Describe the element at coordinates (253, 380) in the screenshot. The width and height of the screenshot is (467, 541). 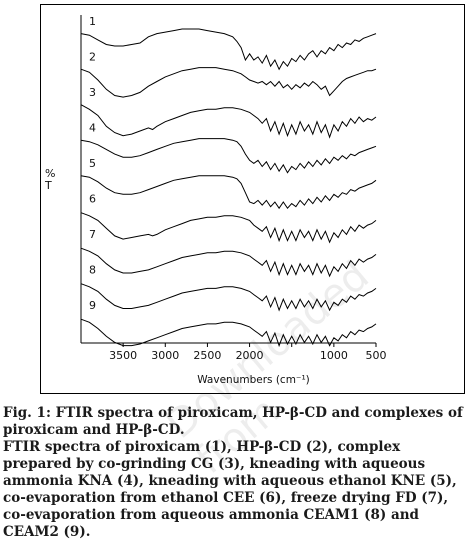
I see `x-axis-label: Wavenumbers (cm⁻¹)` at that location.